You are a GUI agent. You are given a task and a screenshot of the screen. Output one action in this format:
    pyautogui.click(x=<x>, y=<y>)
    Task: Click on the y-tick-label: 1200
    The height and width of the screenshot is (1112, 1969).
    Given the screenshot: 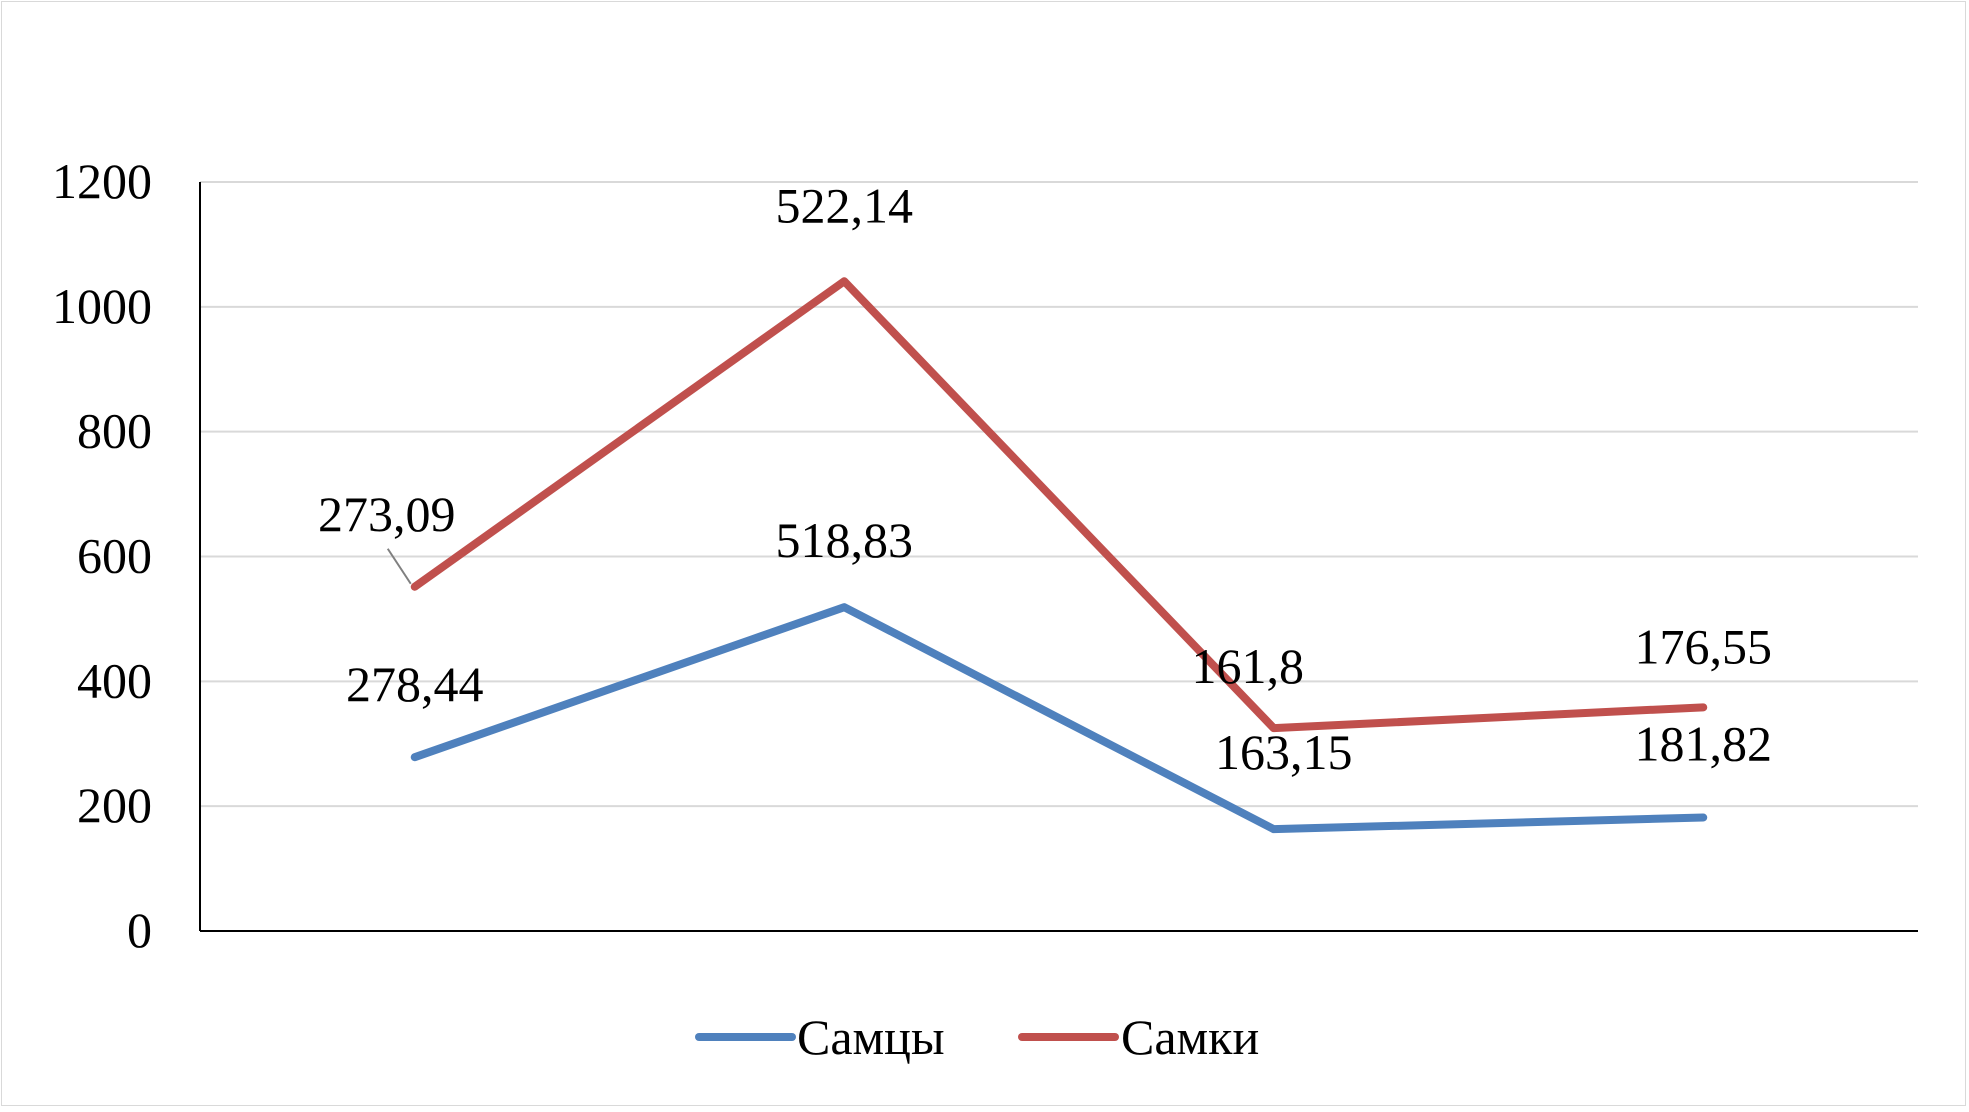 What is the action you would take?
    pyautogui.click(x=102, y=181)
    